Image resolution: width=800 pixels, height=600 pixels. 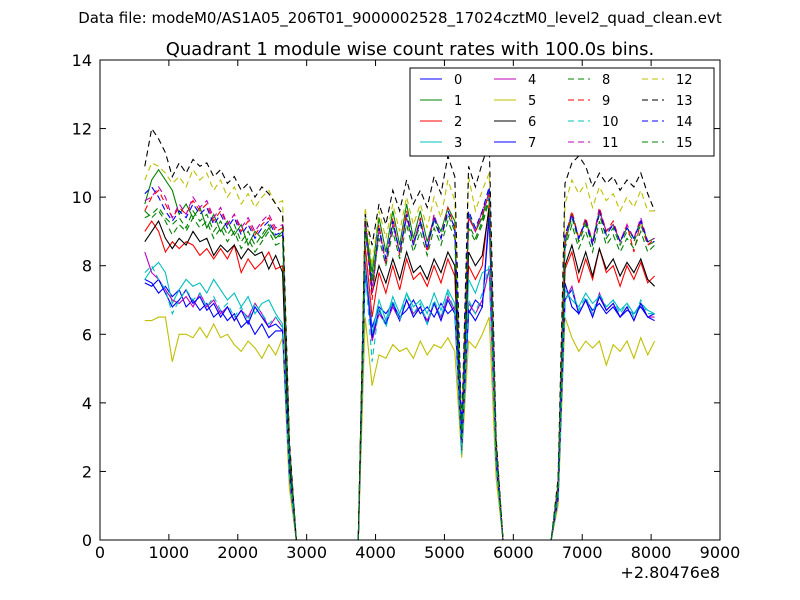 What do you see at coordinates (100, 552) in the screenshot?
I see `x-tick-label: 0` at bounding box center [100, 552].